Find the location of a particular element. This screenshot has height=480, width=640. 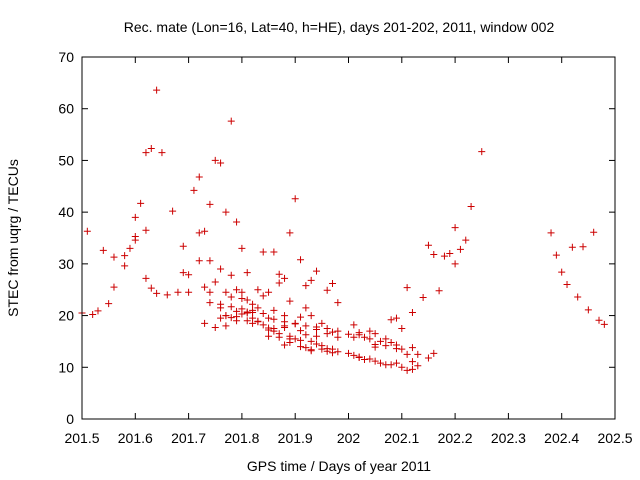

x-axis-label: GPS time / Days of year 2011 is located at coordinates (339, 466).